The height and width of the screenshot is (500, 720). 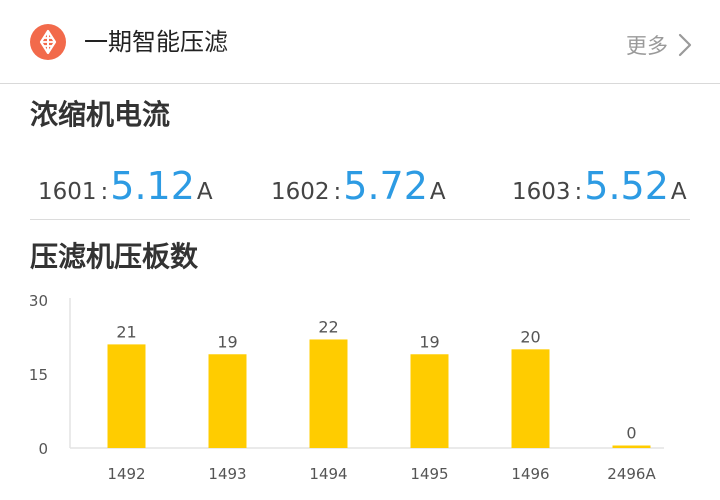 I want to click on x-tick-label: 1493, so click(x=227, y=474).